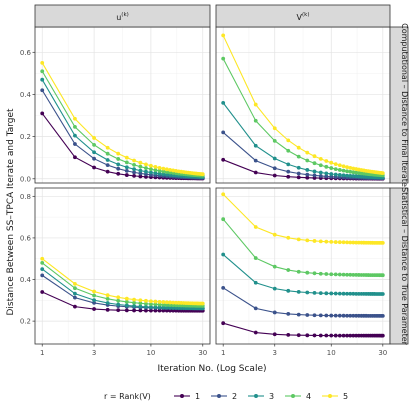  What do you see at coordinates (303, 16) in the screenshot?
I see `column-strip-1: V(k)` at bounding box center [303, 16].